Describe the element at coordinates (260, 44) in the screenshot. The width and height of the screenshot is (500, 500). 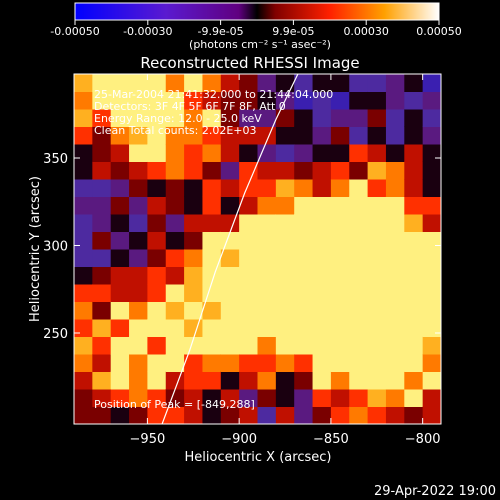
I see `colorbar-unit-label: (photons cm⁻² s⁻¹ asec⁻²)` at that location.